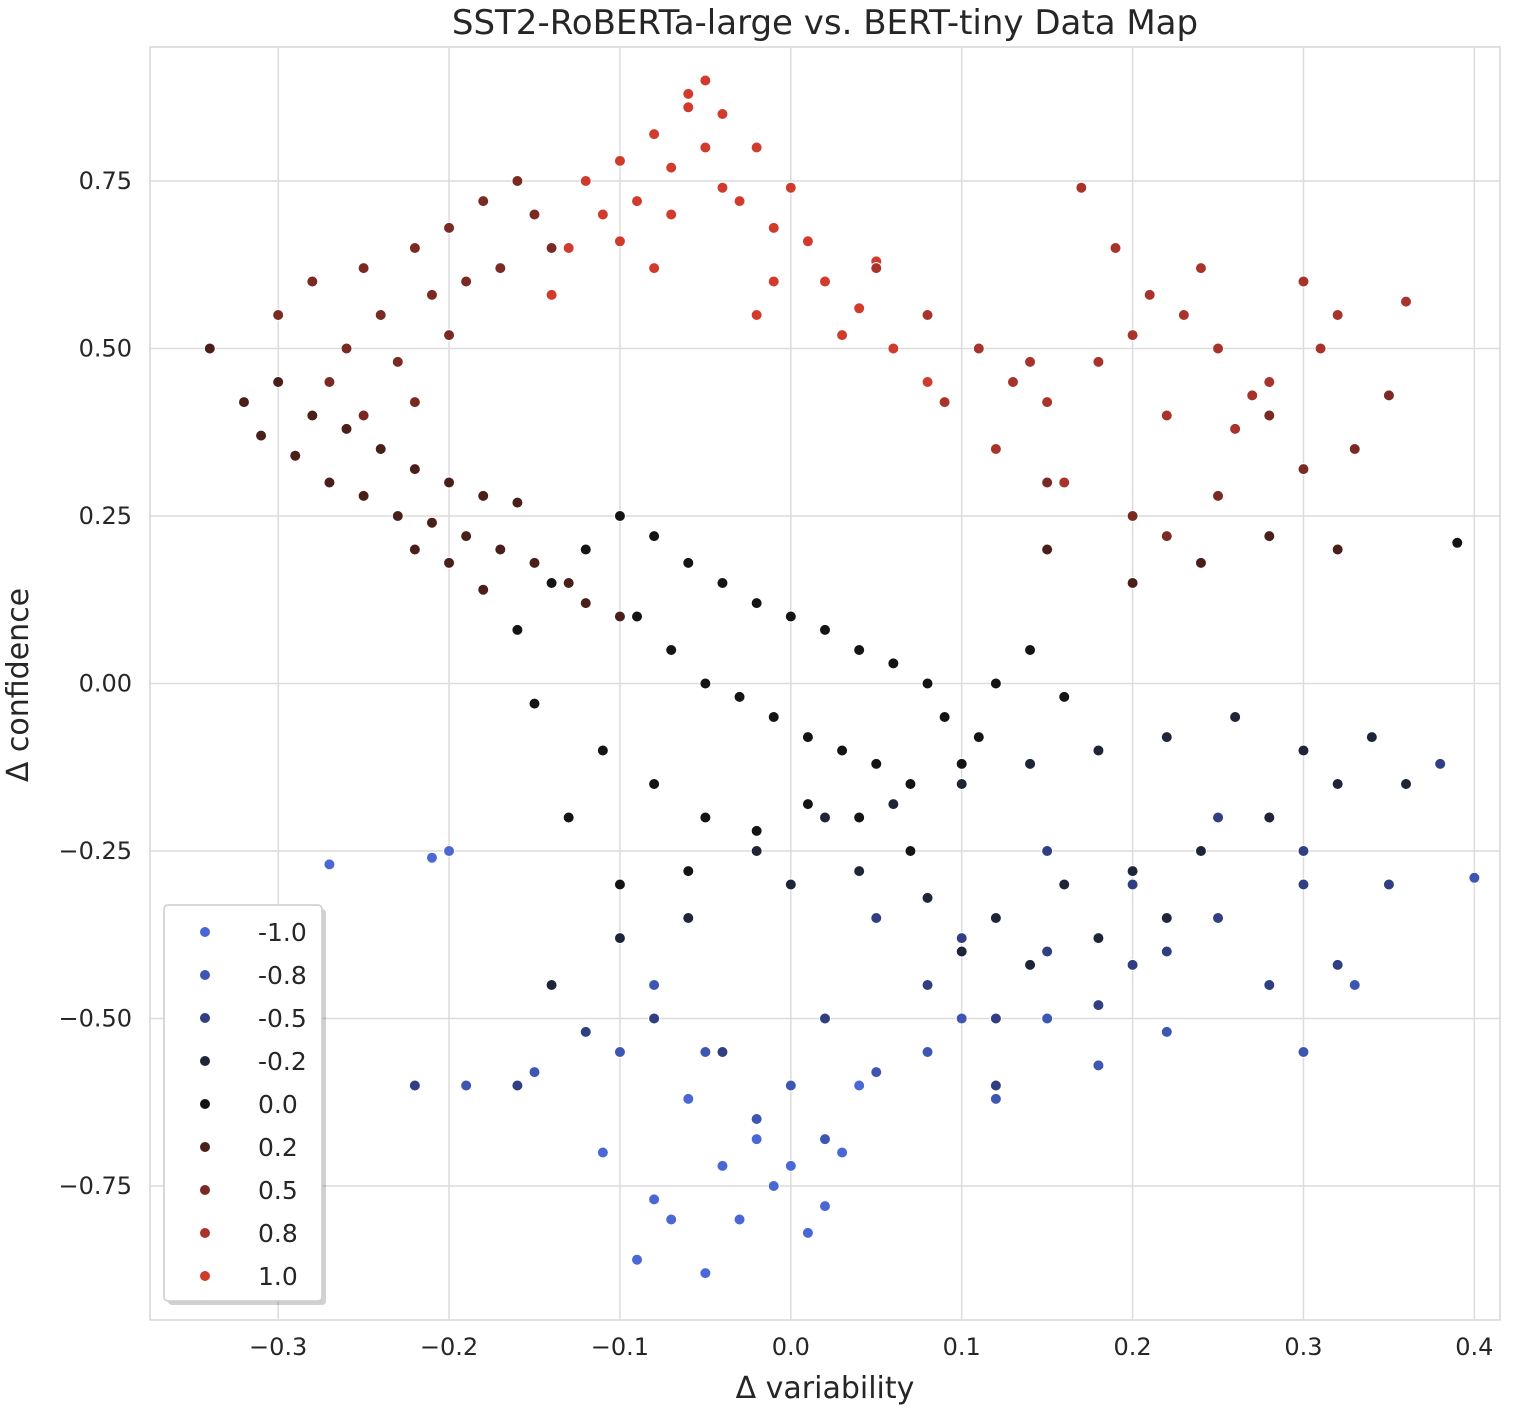  What do you see at coordinates (278, 1276) in the screenshot?
I see `legend-label: 1.0` at bounding box center [278, 1276].